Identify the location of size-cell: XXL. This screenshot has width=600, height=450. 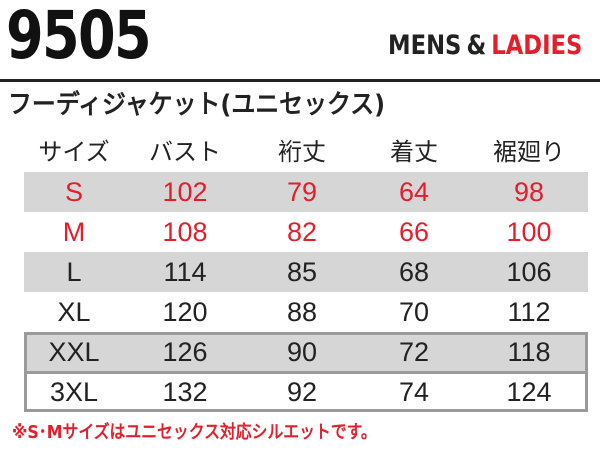
(74, 352).